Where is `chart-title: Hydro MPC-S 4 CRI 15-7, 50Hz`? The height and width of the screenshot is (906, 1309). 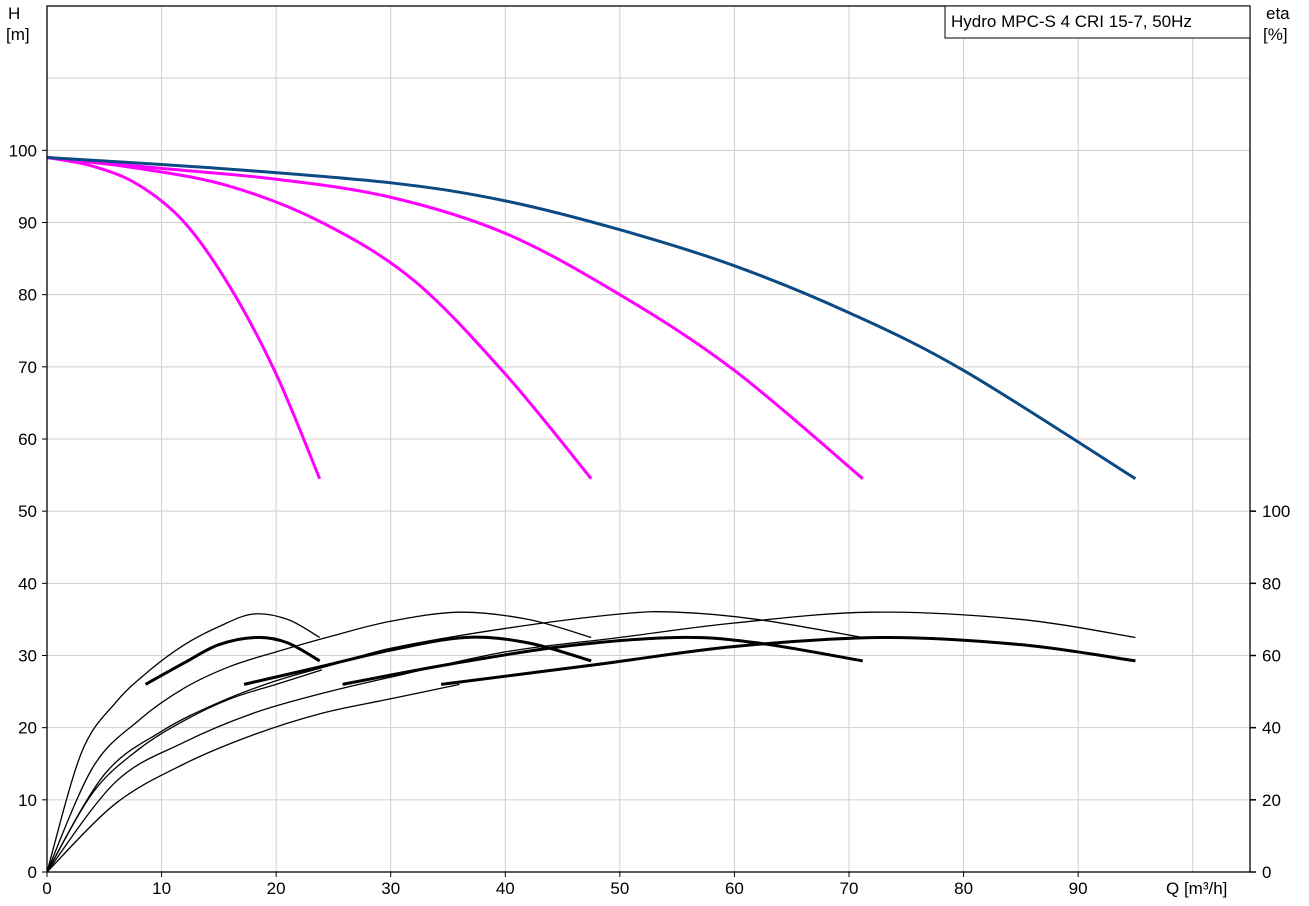
chart-title: Hydro MPC-S 4 CRI 15-7, 50Hz is located at coordinates (1071, 21).